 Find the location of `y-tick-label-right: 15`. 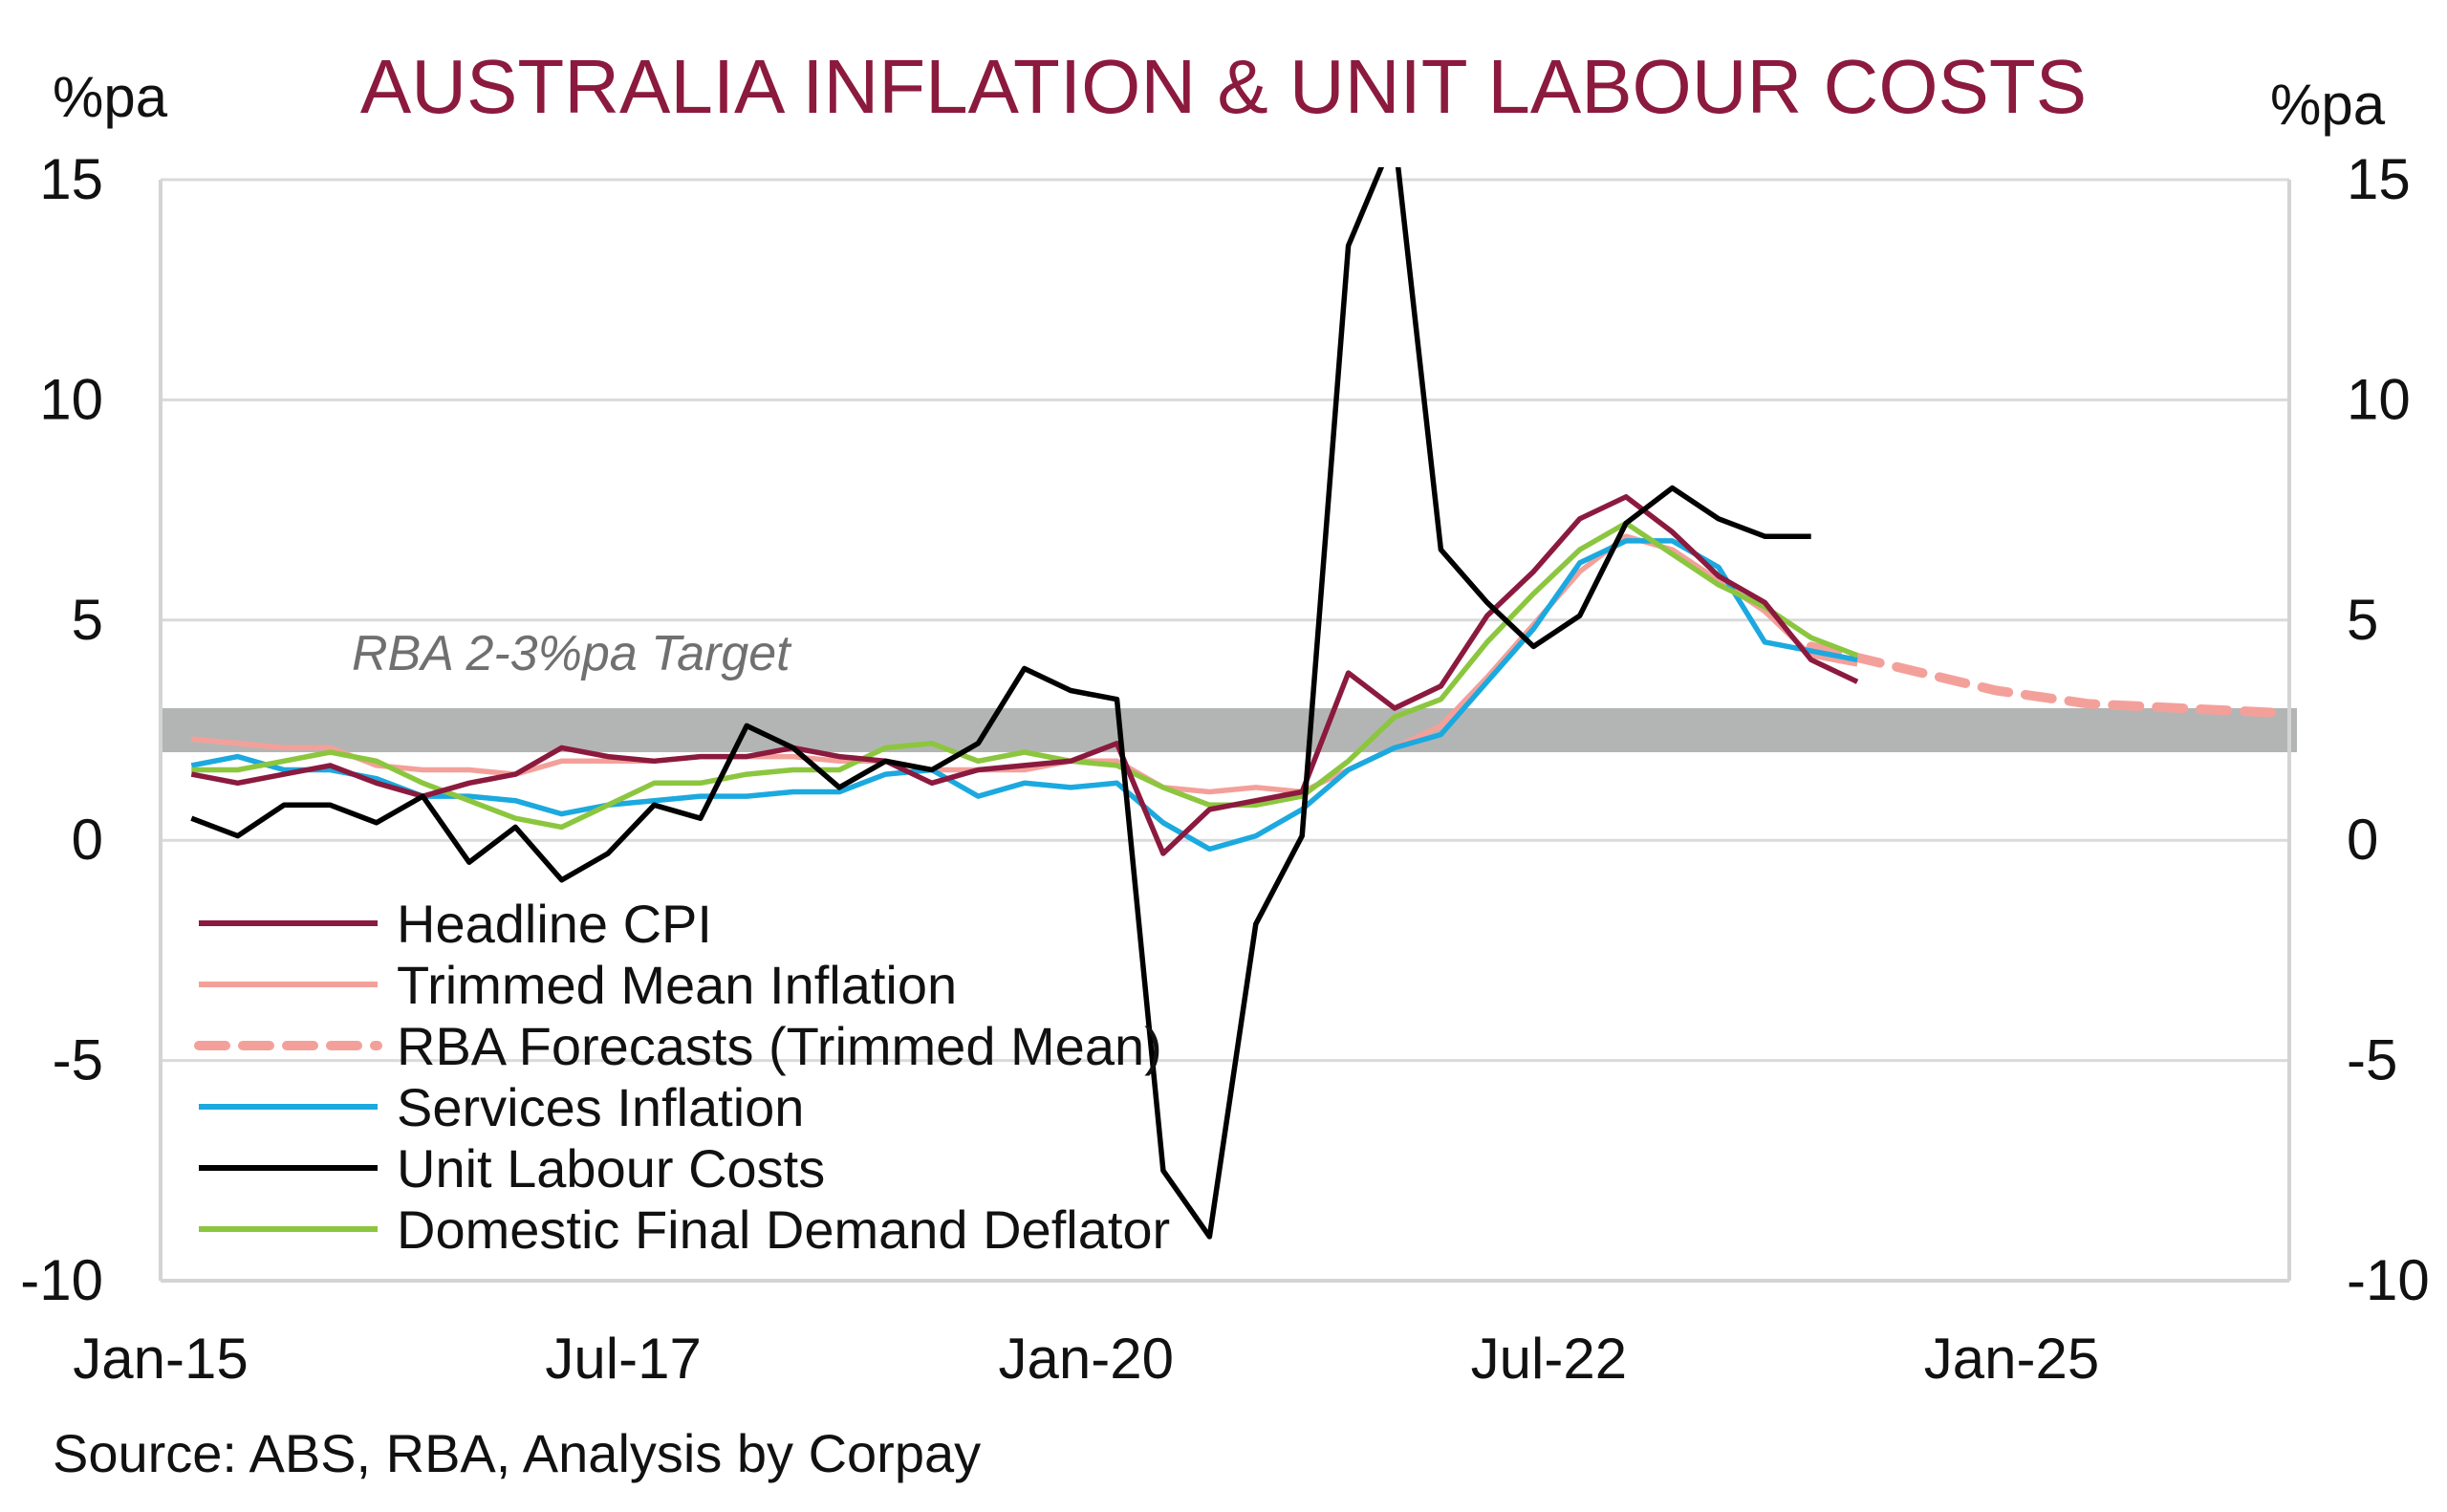

y-tick-label-right: 15 is located at coordinates (2379, 179).